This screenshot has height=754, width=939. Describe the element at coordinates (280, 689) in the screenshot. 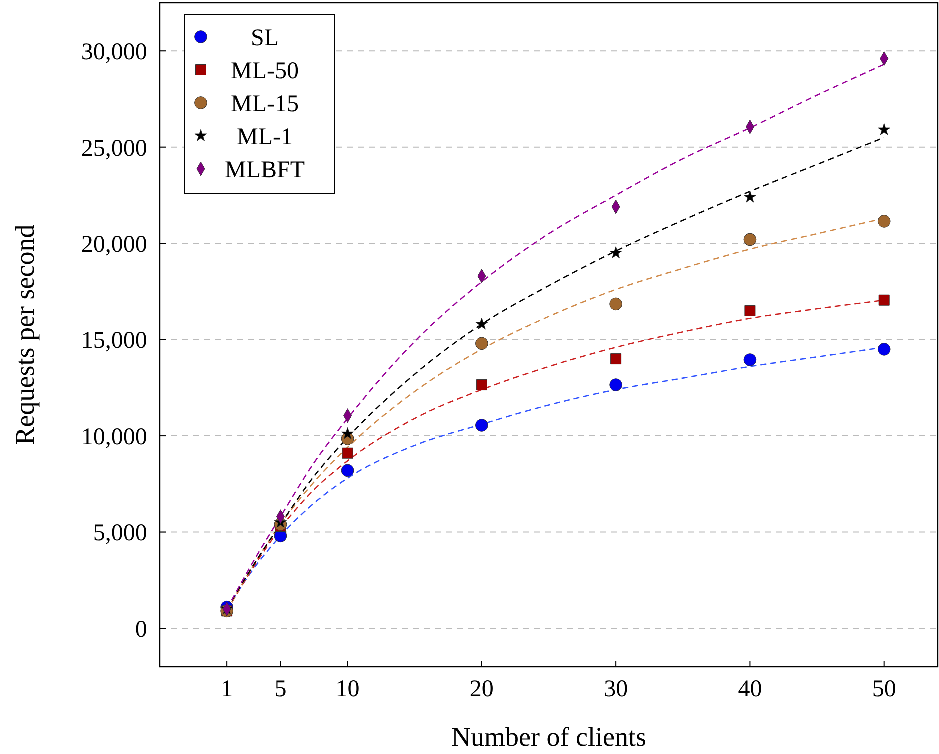

I see `x-tick-label: 5` at that location.